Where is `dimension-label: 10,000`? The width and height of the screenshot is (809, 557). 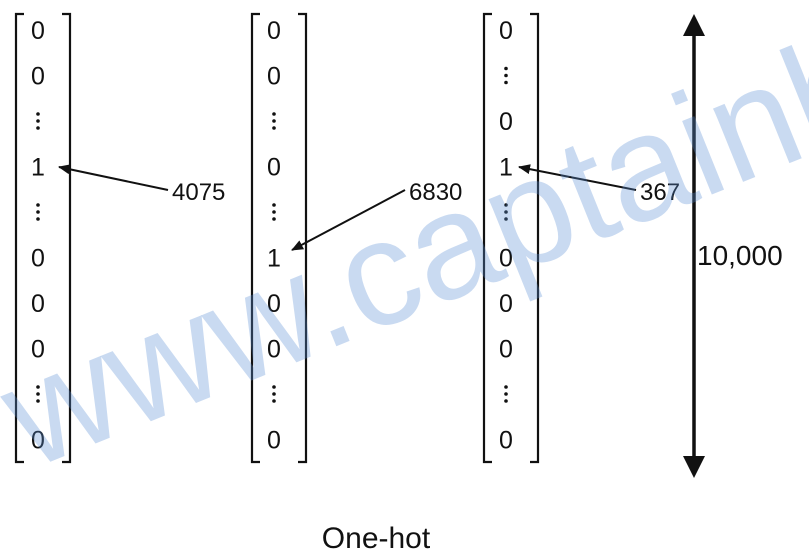
dimension-label: 10,000 is located at coordinates (740, 255).